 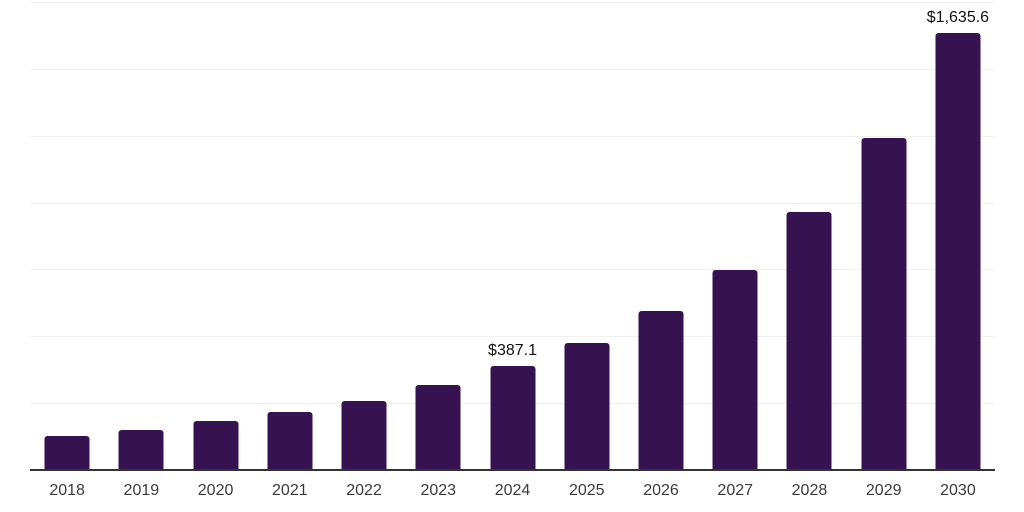 What do you see at coordinates (364, 490) in the screenshot?
I see `x-tick-label-2022: 2022` at bounding box center [364, 490].